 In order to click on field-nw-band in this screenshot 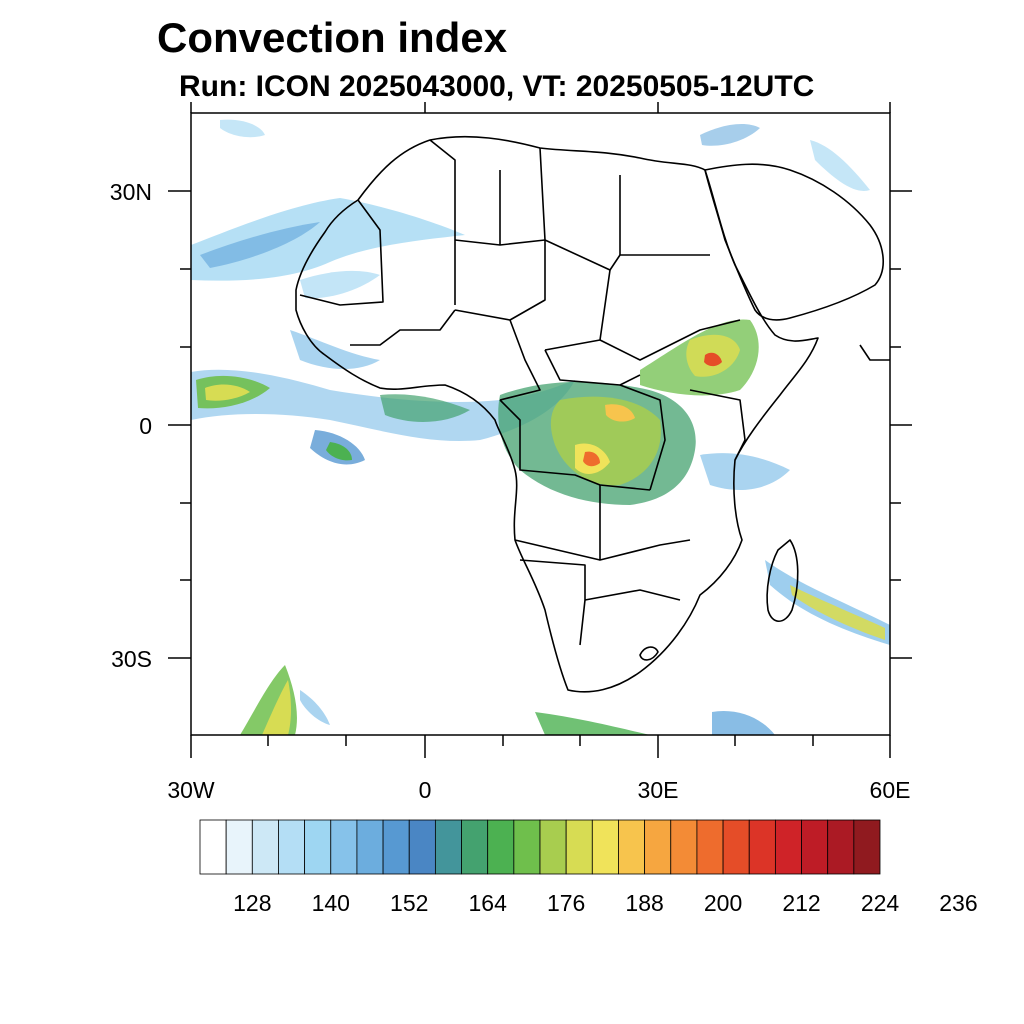, I will do `click(328, 239)`.